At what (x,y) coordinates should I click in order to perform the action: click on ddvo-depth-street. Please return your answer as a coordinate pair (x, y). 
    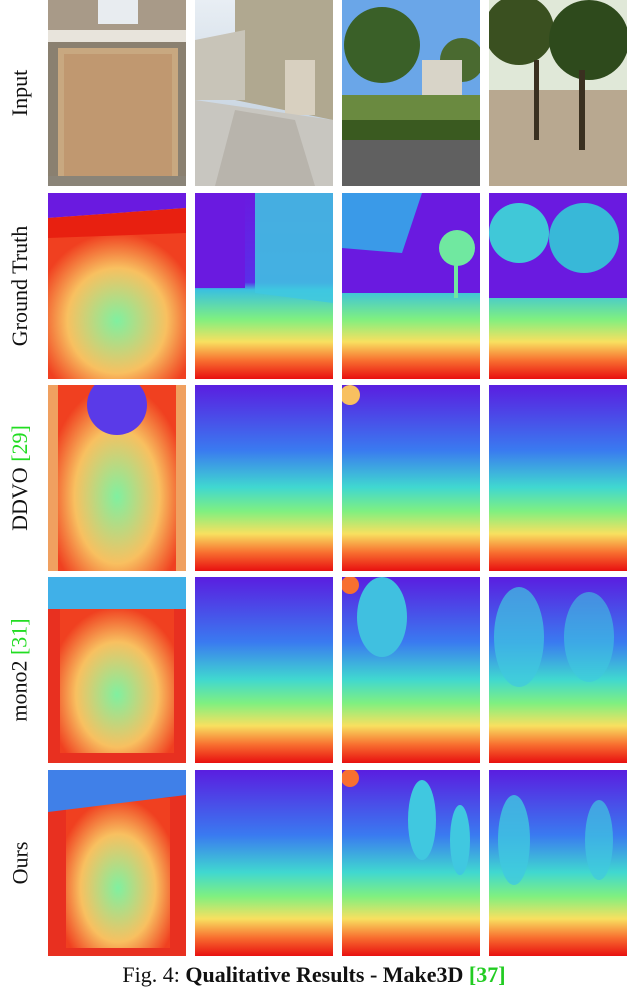
    Looking at the image, I should click on (411, 478).